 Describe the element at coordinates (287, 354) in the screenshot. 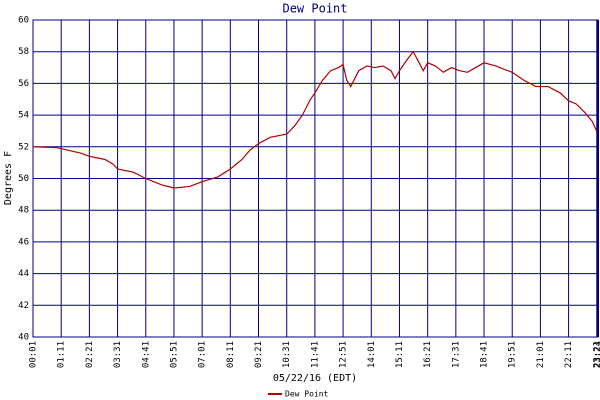

I see `x-tick-label: 10:31` at that location.